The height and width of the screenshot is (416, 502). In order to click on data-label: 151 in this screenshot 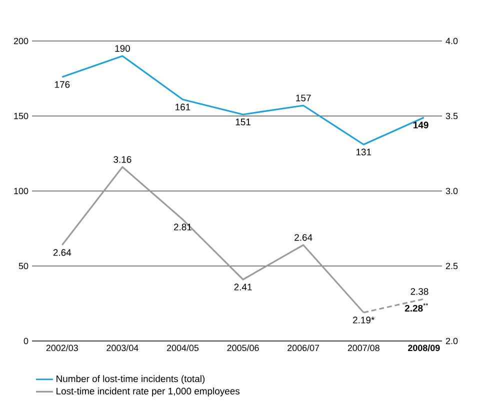, I will do `click(243, 122)`.